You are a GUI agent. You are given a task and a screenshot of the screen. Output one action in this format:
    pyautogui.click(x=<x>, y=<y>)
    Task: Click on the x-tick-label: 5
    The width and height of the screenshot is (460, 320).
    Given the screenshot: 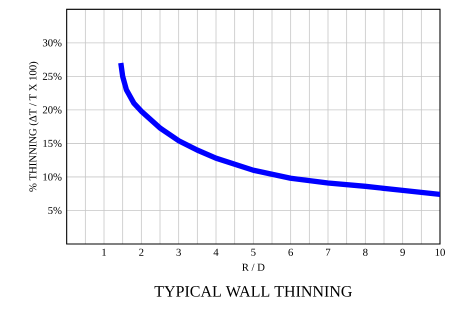 What is the action you would take?
    pyautogui.click(x=253, y=252)
    